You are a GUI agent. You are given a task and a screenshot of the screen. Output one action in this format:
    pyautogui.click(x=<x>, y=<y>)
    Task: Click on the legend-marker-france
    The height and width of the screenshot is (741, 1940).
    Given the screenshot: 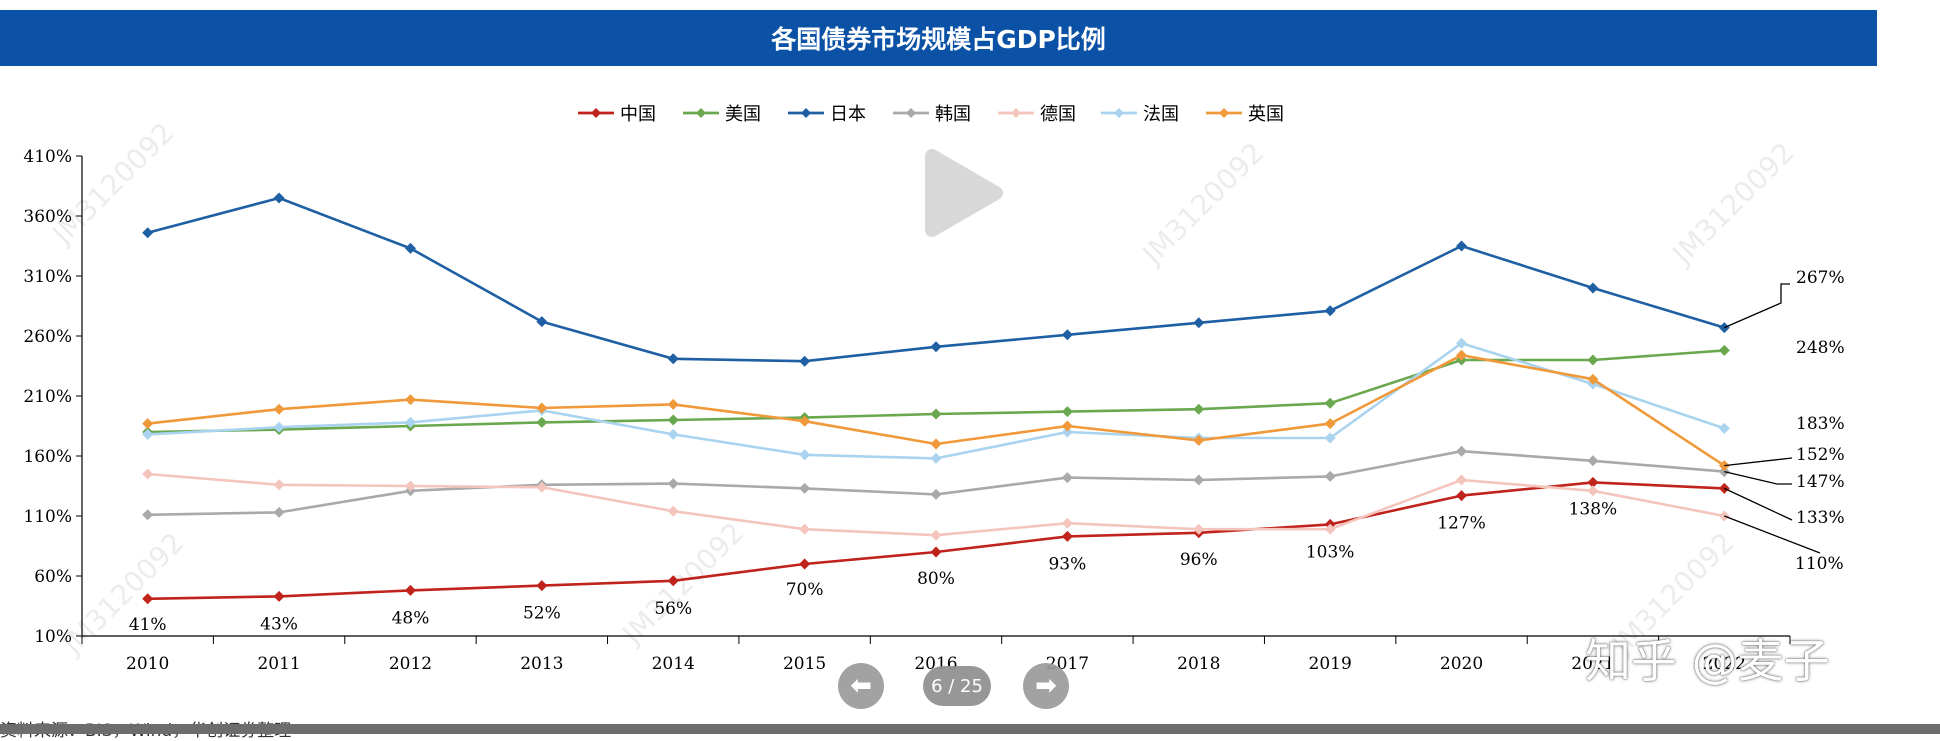 What is the action you would take?
    pyautogui.click(x=1119, y=113)
    